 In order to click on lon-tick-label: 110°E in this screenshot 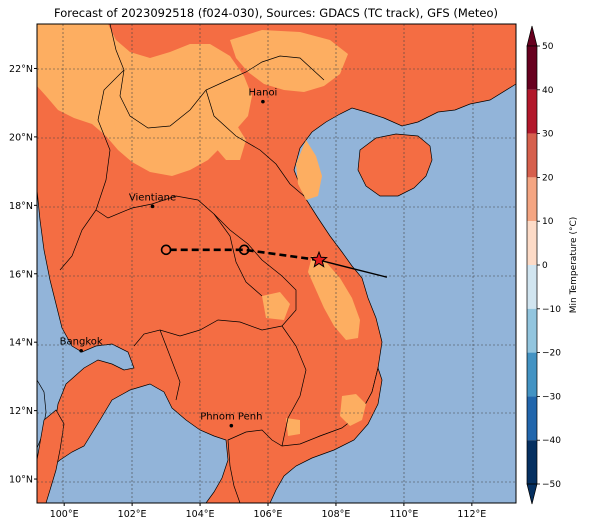, I will do `click(403, 514)`.